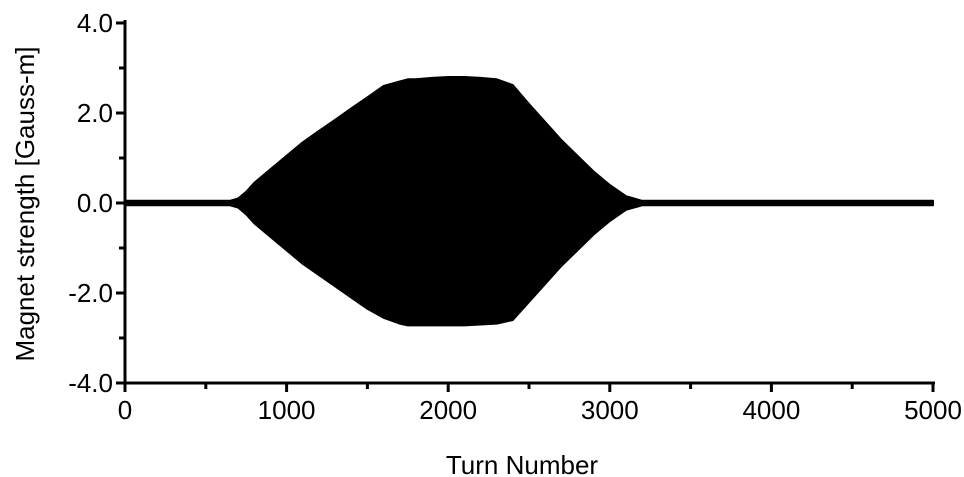 The height and width of the screenshot is (477, 964). I want to click on x-tick-label: 4000, so click(771, 410).